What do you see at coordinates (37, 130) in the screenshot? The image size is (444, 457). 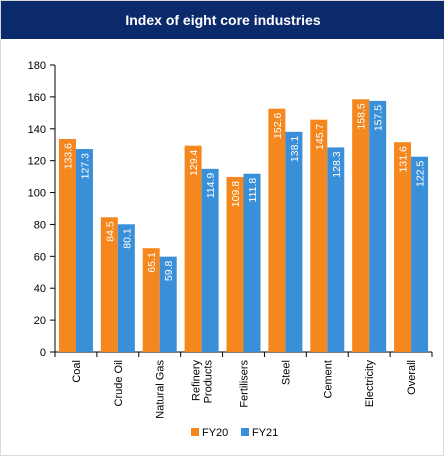 I see `y-tick-label: 140` at bounding box center [37, 130].